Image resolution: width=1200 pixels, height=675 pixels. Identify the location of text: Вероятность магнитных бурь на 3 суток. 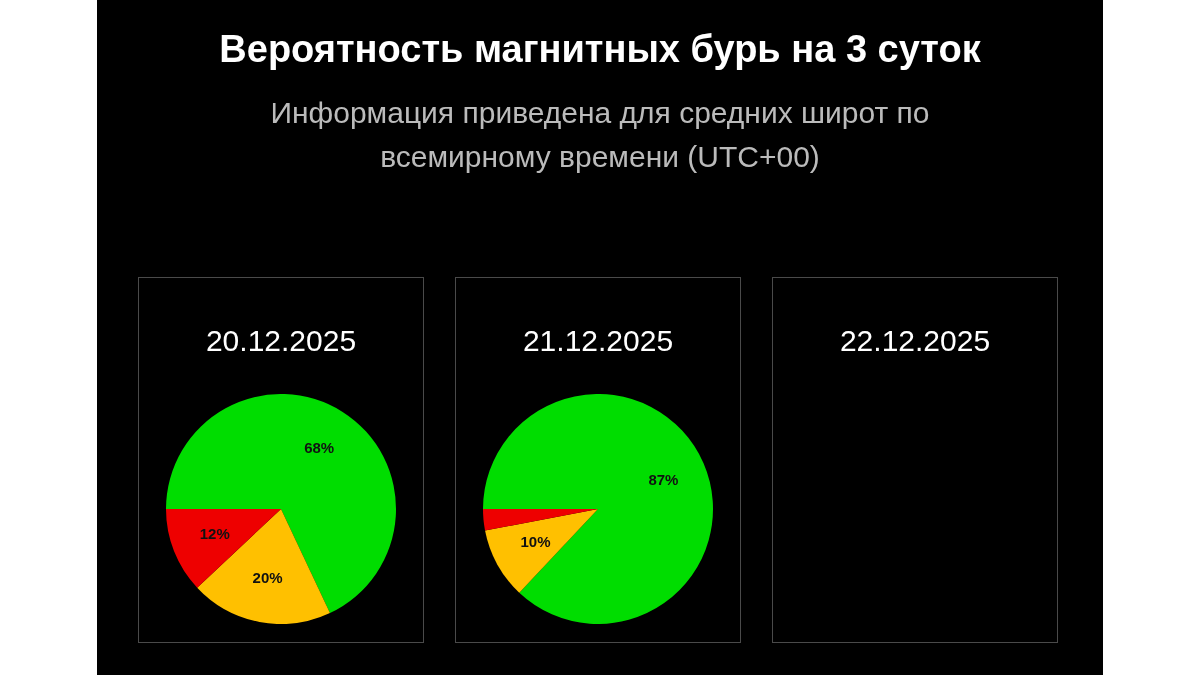
(600, 49).